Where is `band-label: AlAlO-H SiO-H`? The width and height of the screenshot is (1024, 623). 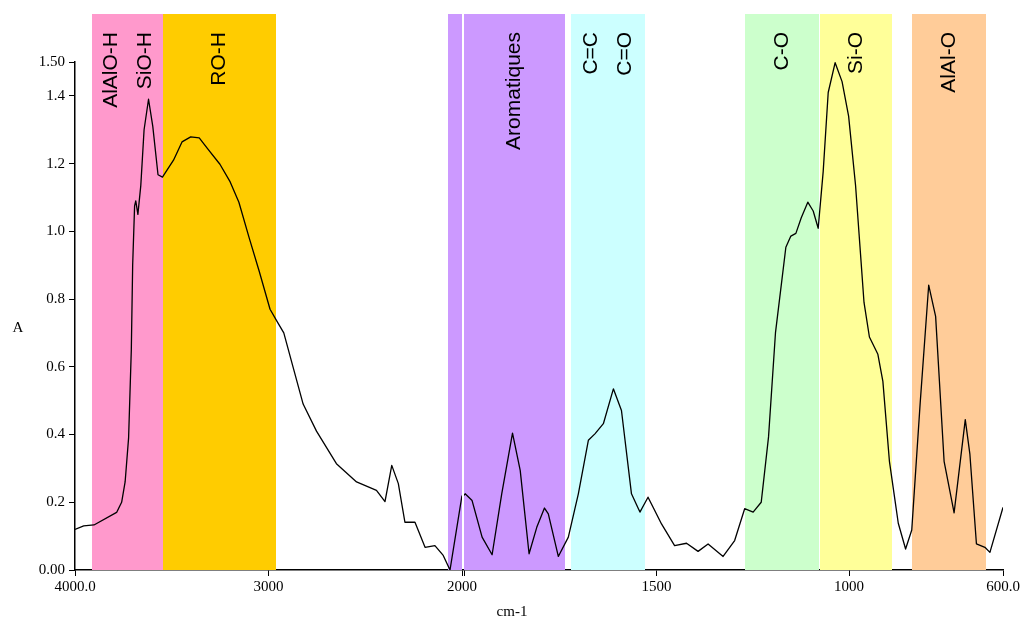
band-label: AlAlO-H SiO-H is located at coordinates (126, 70).